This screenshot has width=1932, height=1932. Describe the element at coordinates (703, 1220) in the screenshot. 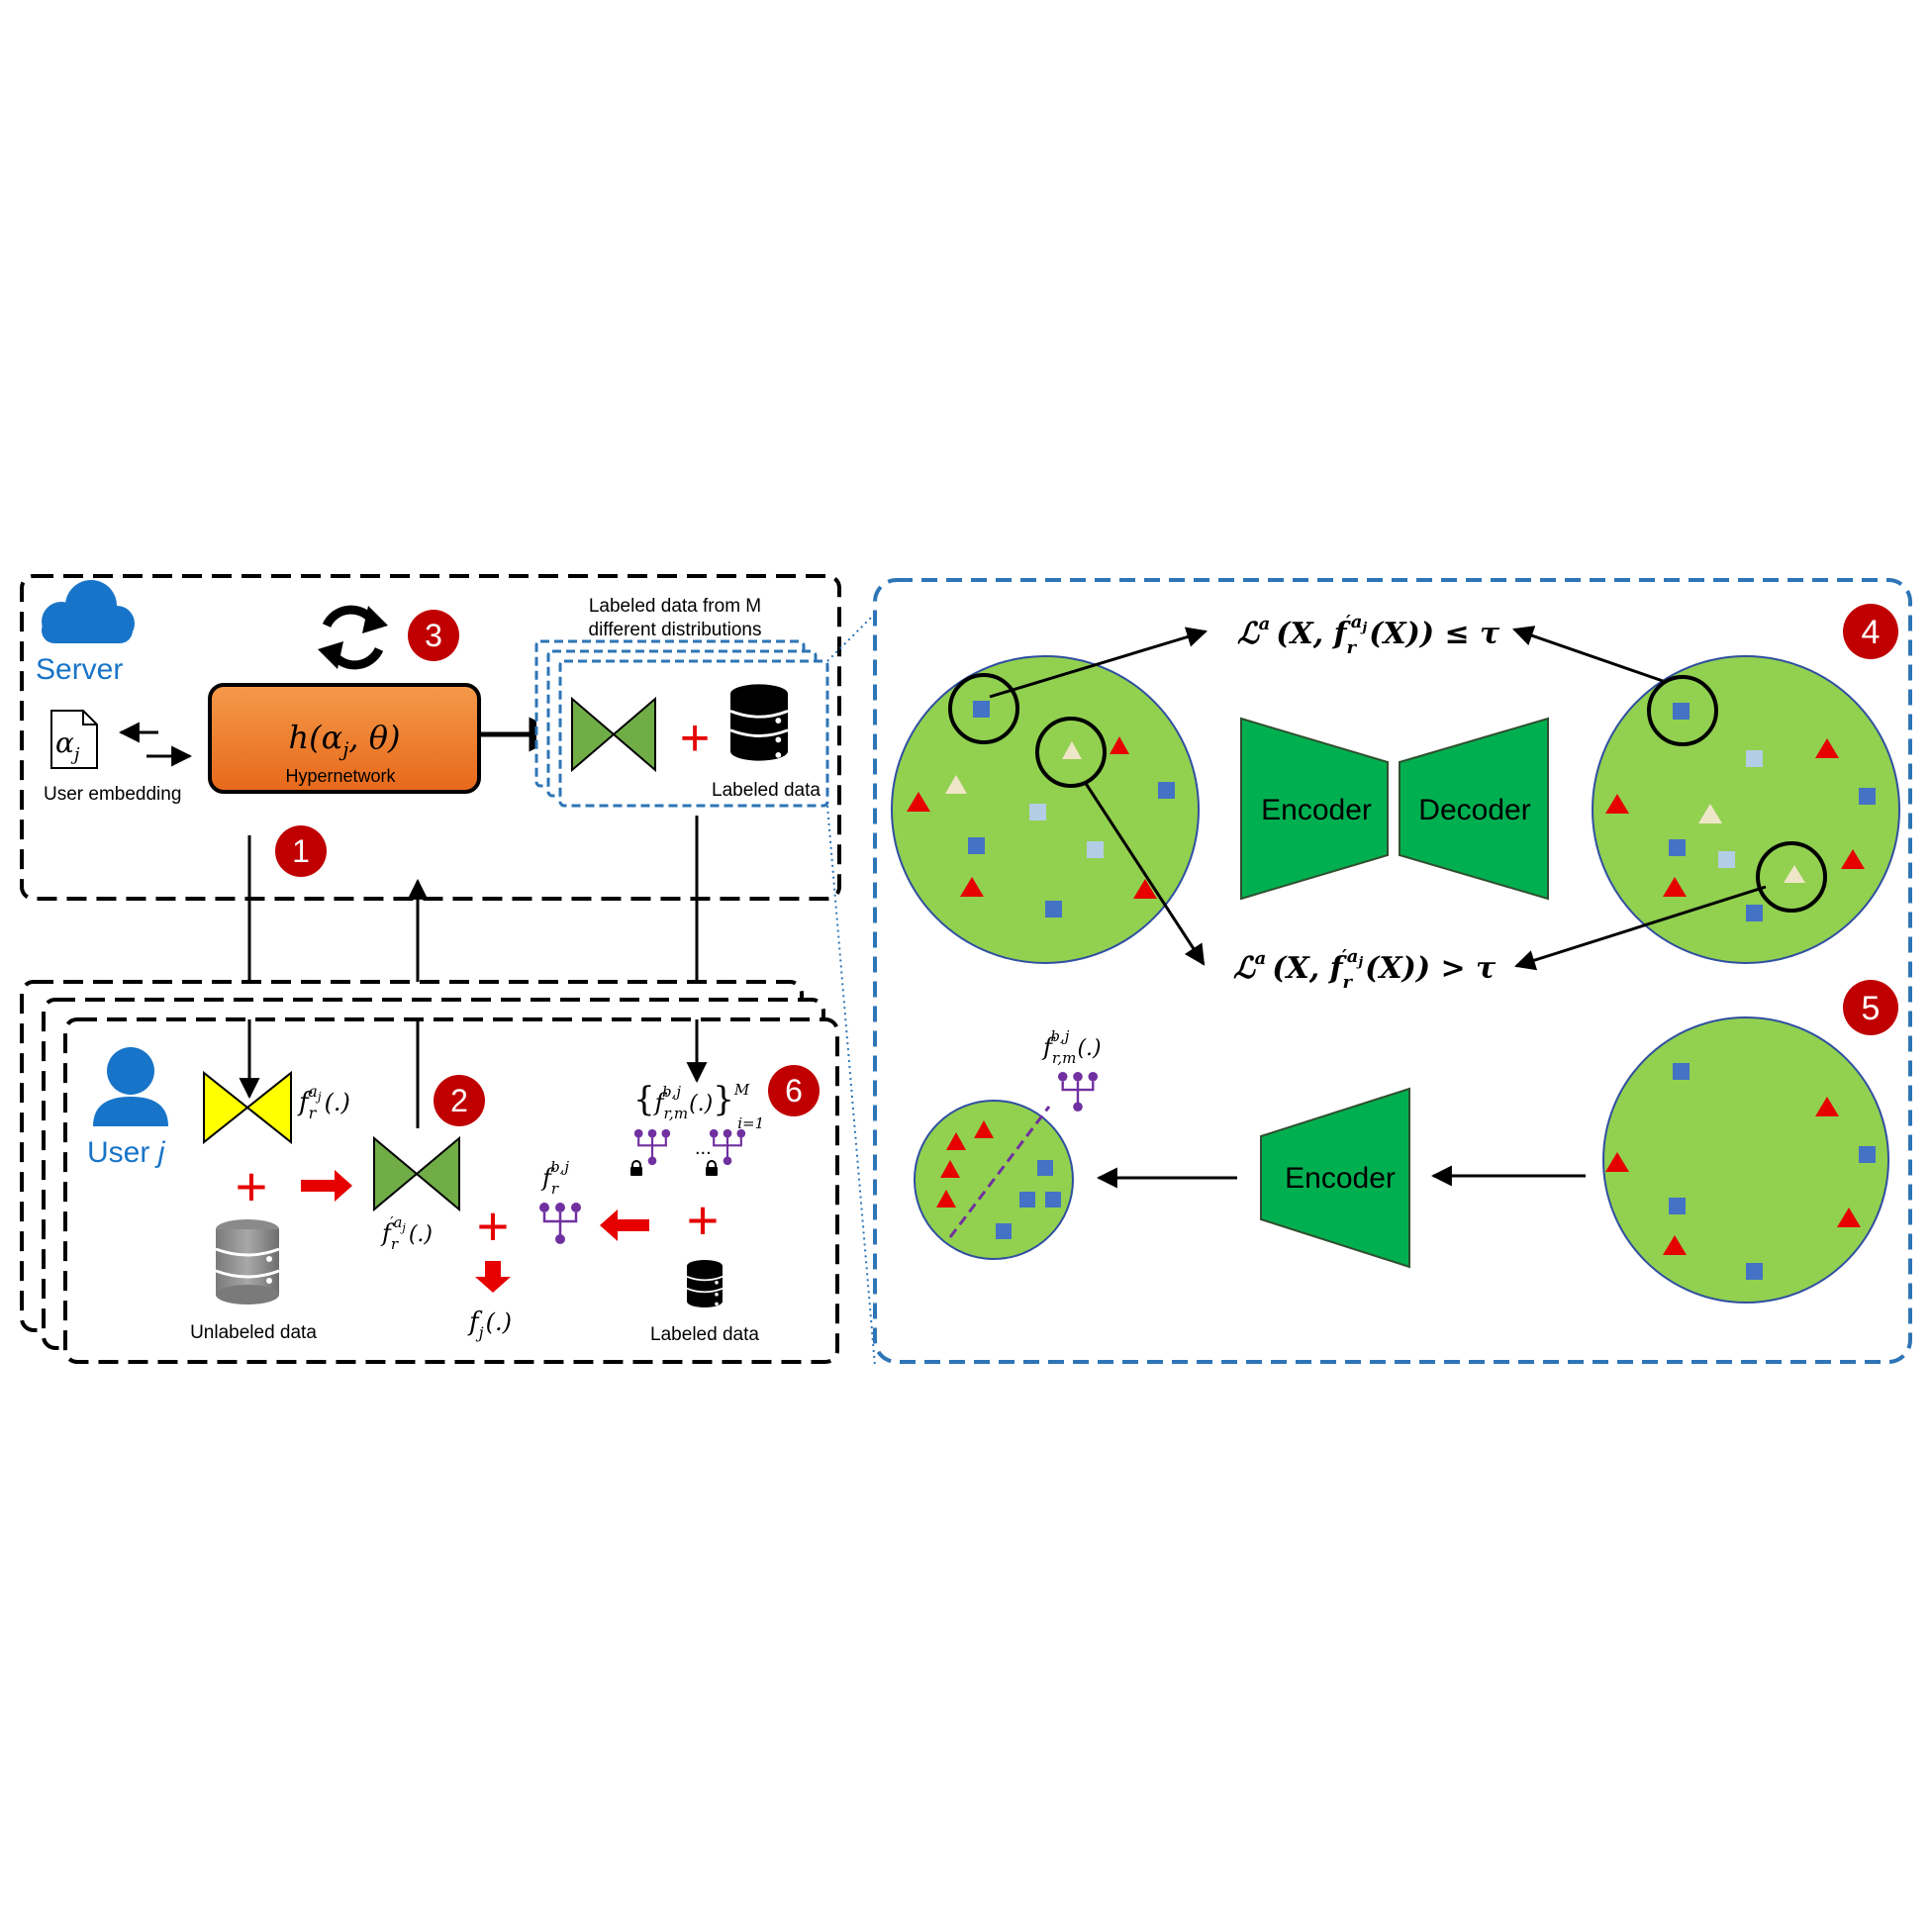

I see `client-plus-icon-3: +` at that location.